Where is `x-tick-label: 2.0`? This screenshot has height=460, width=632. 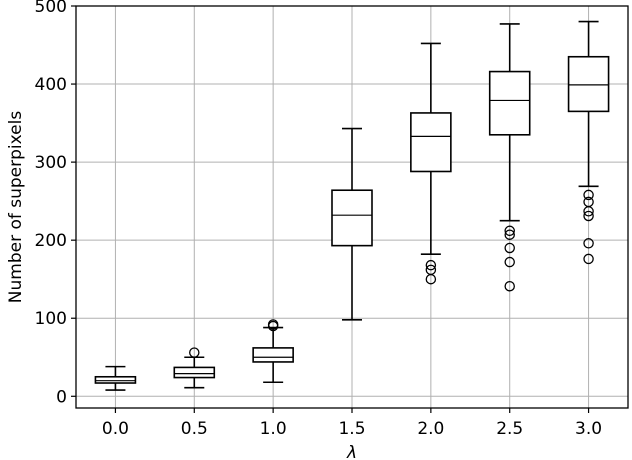
x-tick-label: 2.0 is located at coordinates (430, 429).